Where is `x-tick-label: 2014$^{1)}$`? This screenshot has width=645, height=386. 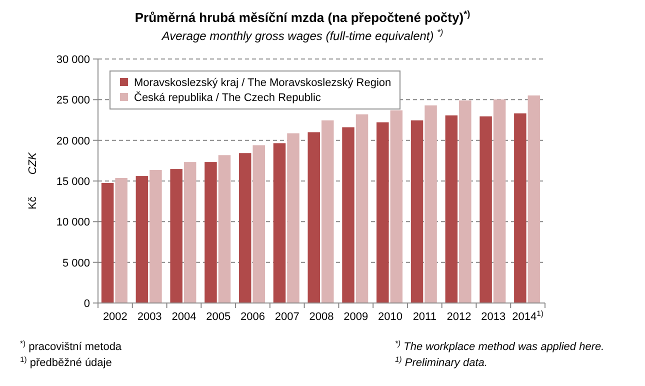 x-tick-label: 2014$^{1)}$ is located at coordinates (528, 315).